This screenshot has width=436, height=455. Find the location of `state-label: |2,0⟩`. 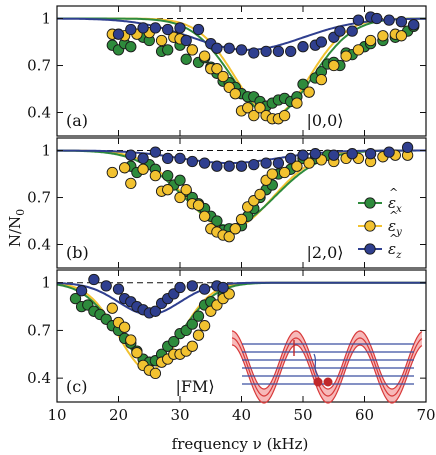

state-label: |2,0⟩ is located at coordinates (324, 252).